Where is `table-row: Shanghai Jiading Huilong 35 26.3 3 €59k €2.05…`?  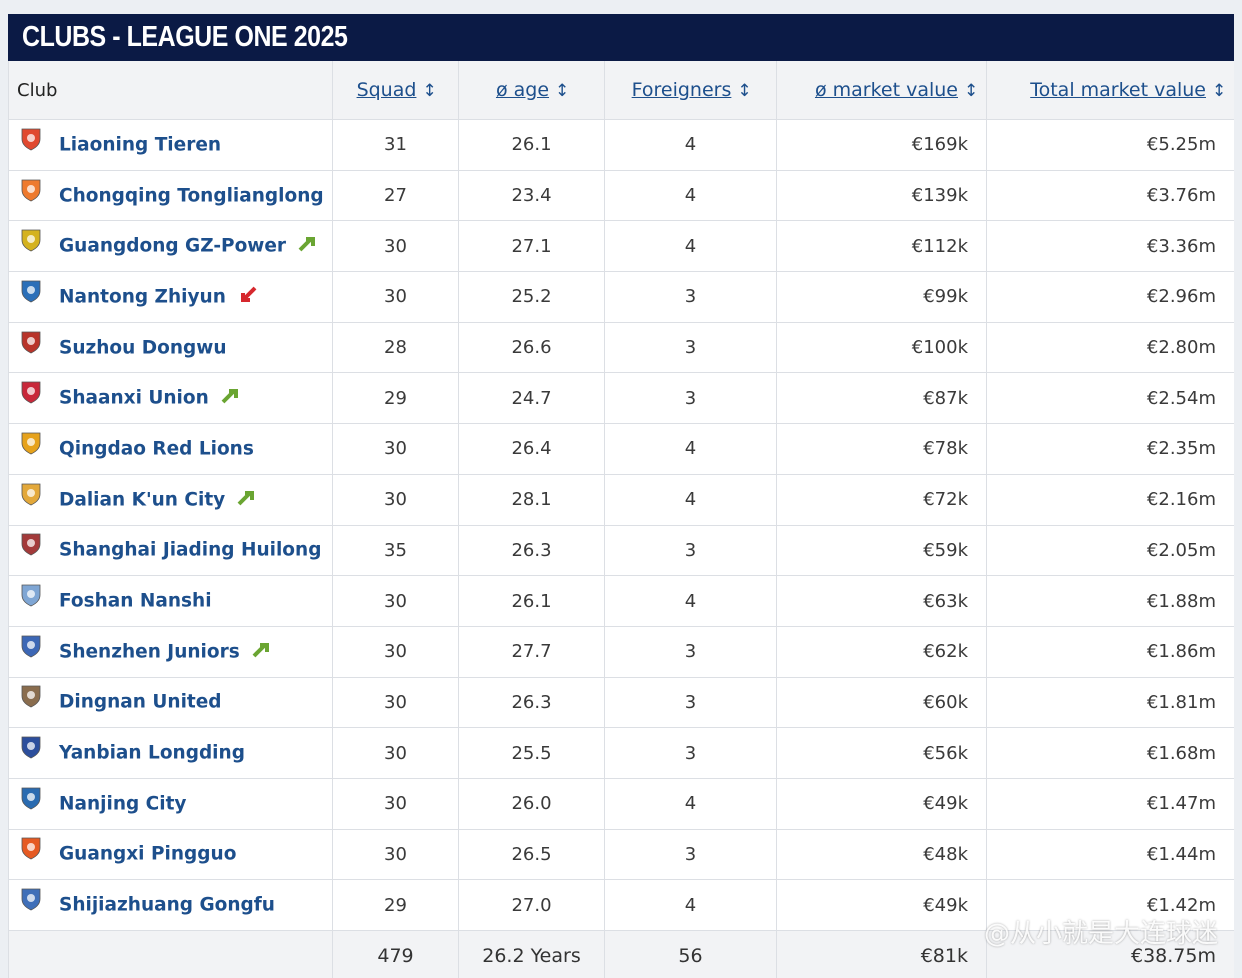 table-row: Shanghai Jiading Huilong 35 26.3 3 €59k €2.05… is located at coordinates (621, 550).